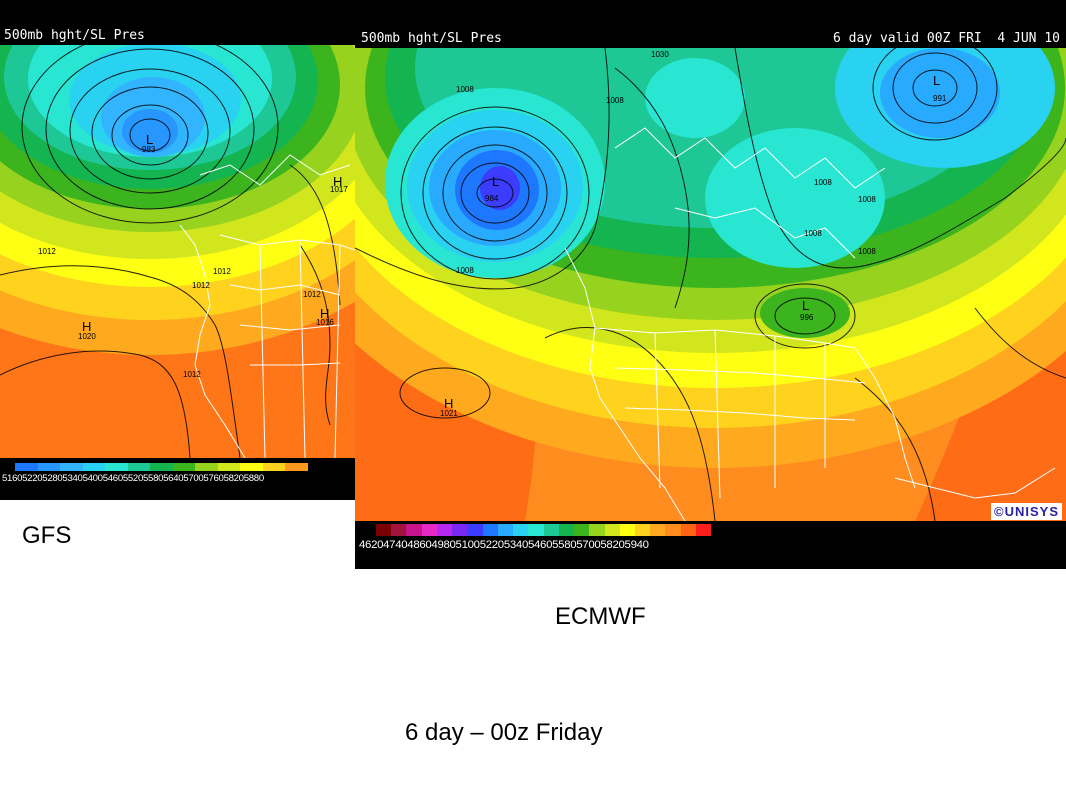 This screenshot has width=1066, height=800. Describe the element at coordinates (87, 336) in the screenshot. I see `gfs-pressure-label: 1020` at that location.